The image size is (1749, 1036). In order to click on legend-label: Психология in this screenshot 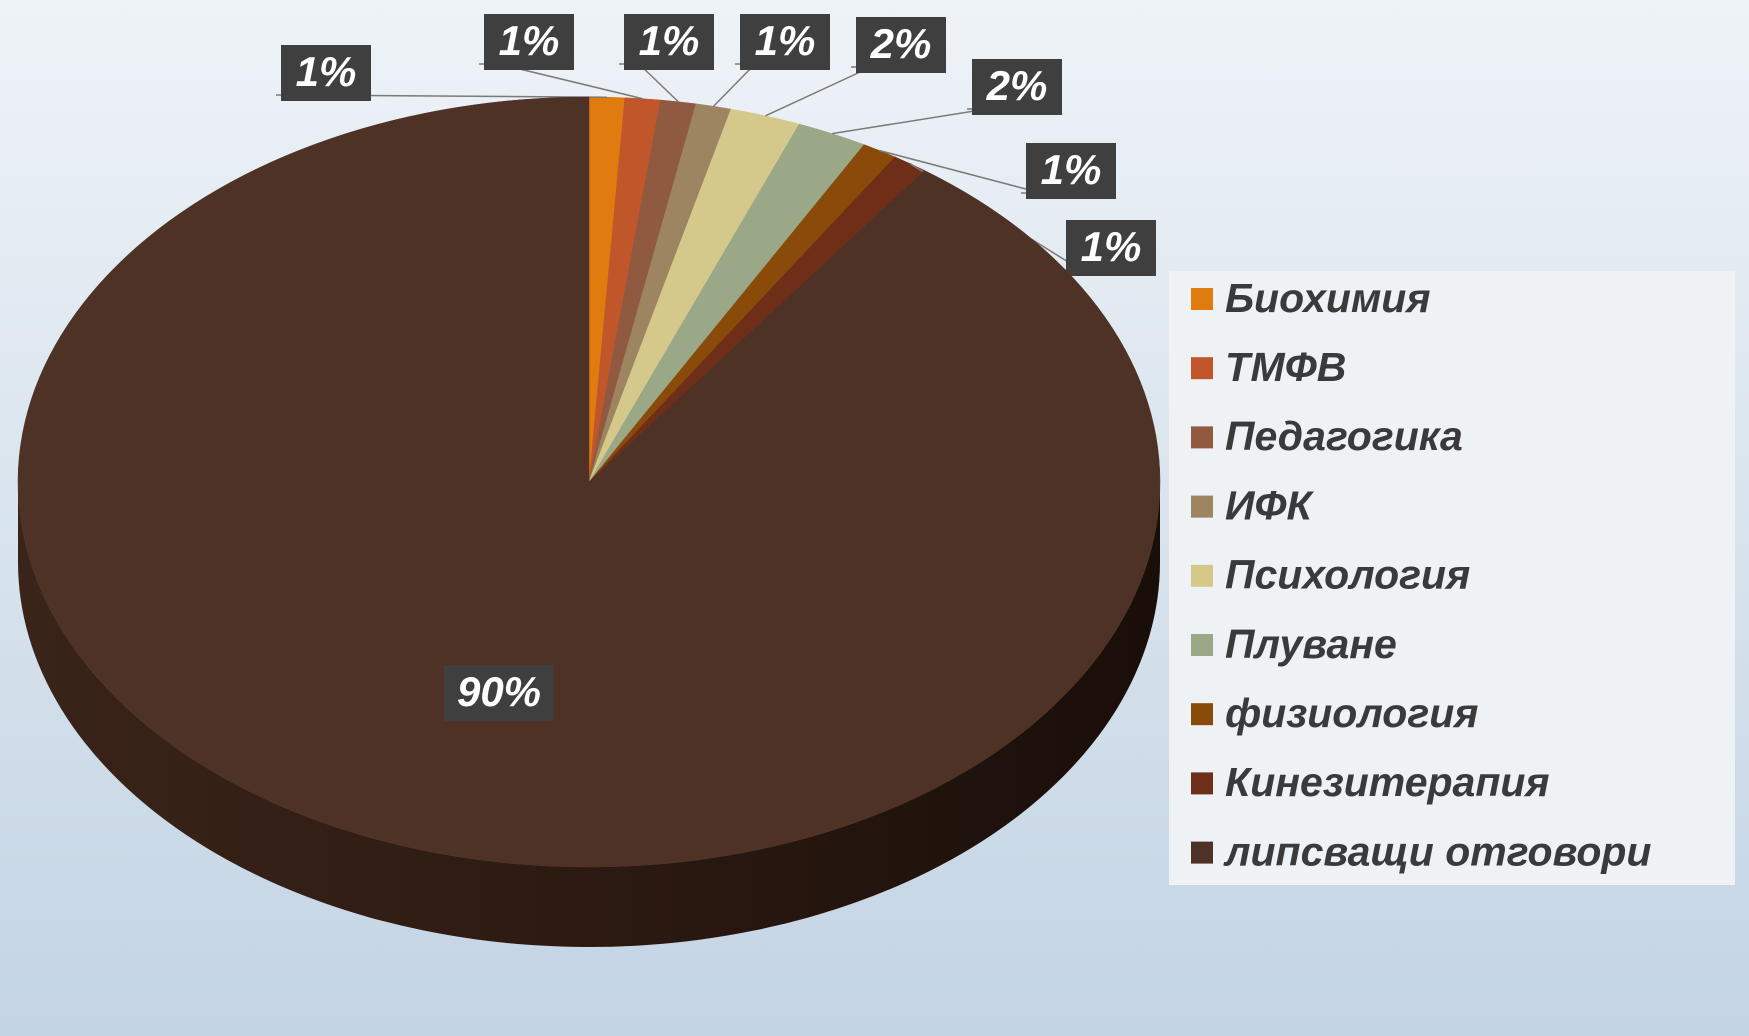, I will do `click(1347, 575)`.